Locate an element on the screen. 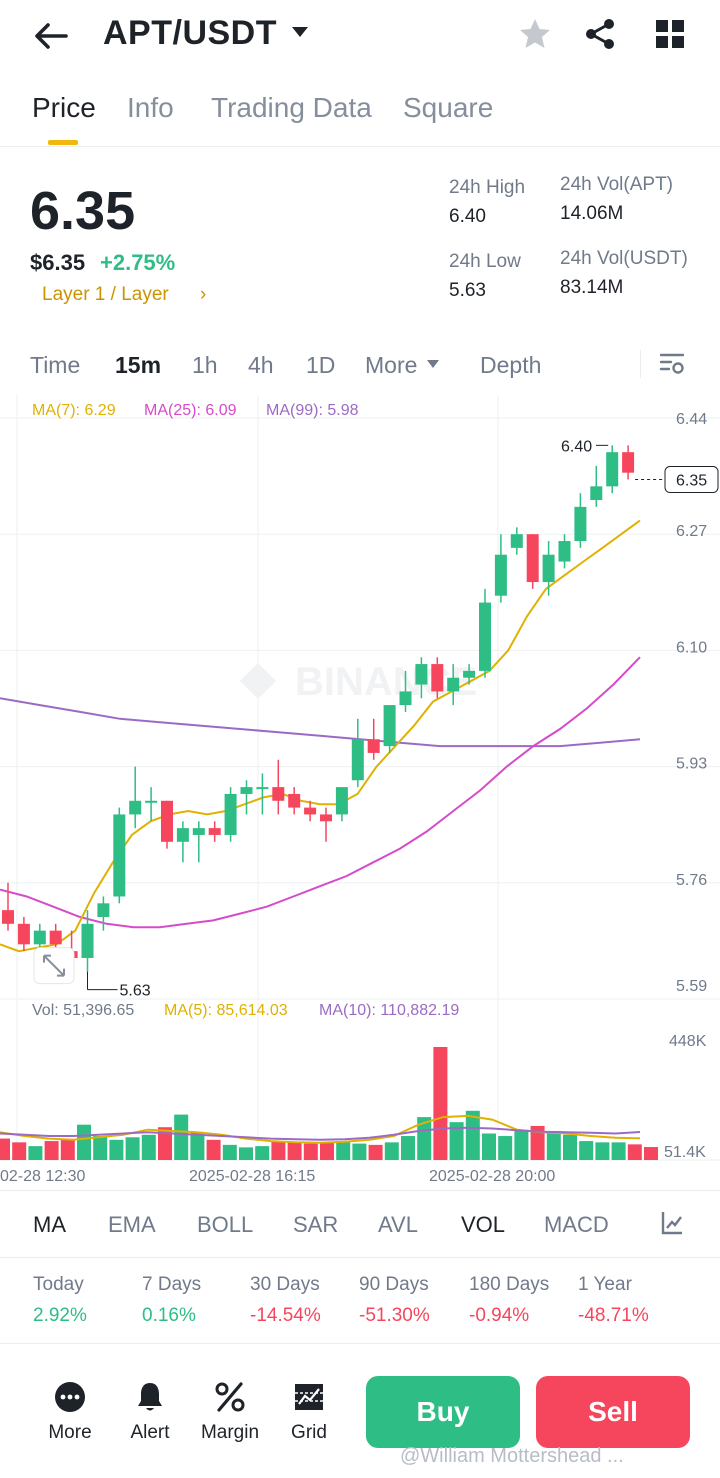  indicator-vol: VOL is located at coordinates (483, 1224).